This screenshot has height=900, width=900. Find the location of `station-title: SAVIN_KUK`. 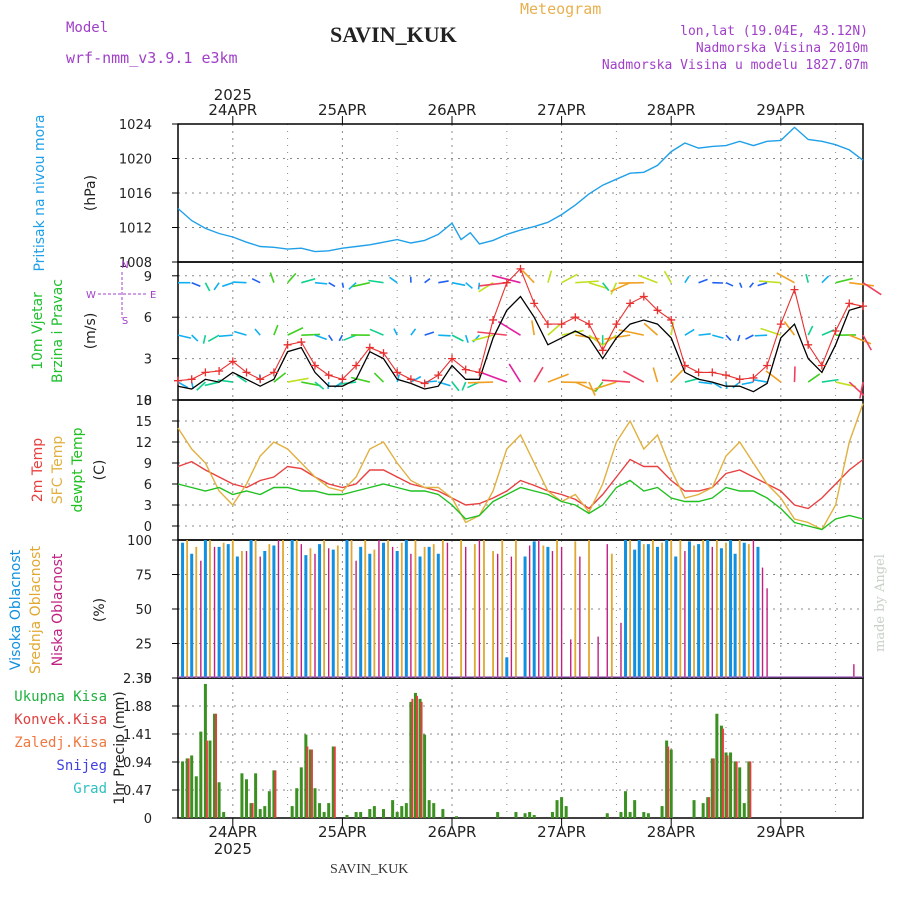

station-title: SAVIN_KUK is located at coordinates (393, 34).